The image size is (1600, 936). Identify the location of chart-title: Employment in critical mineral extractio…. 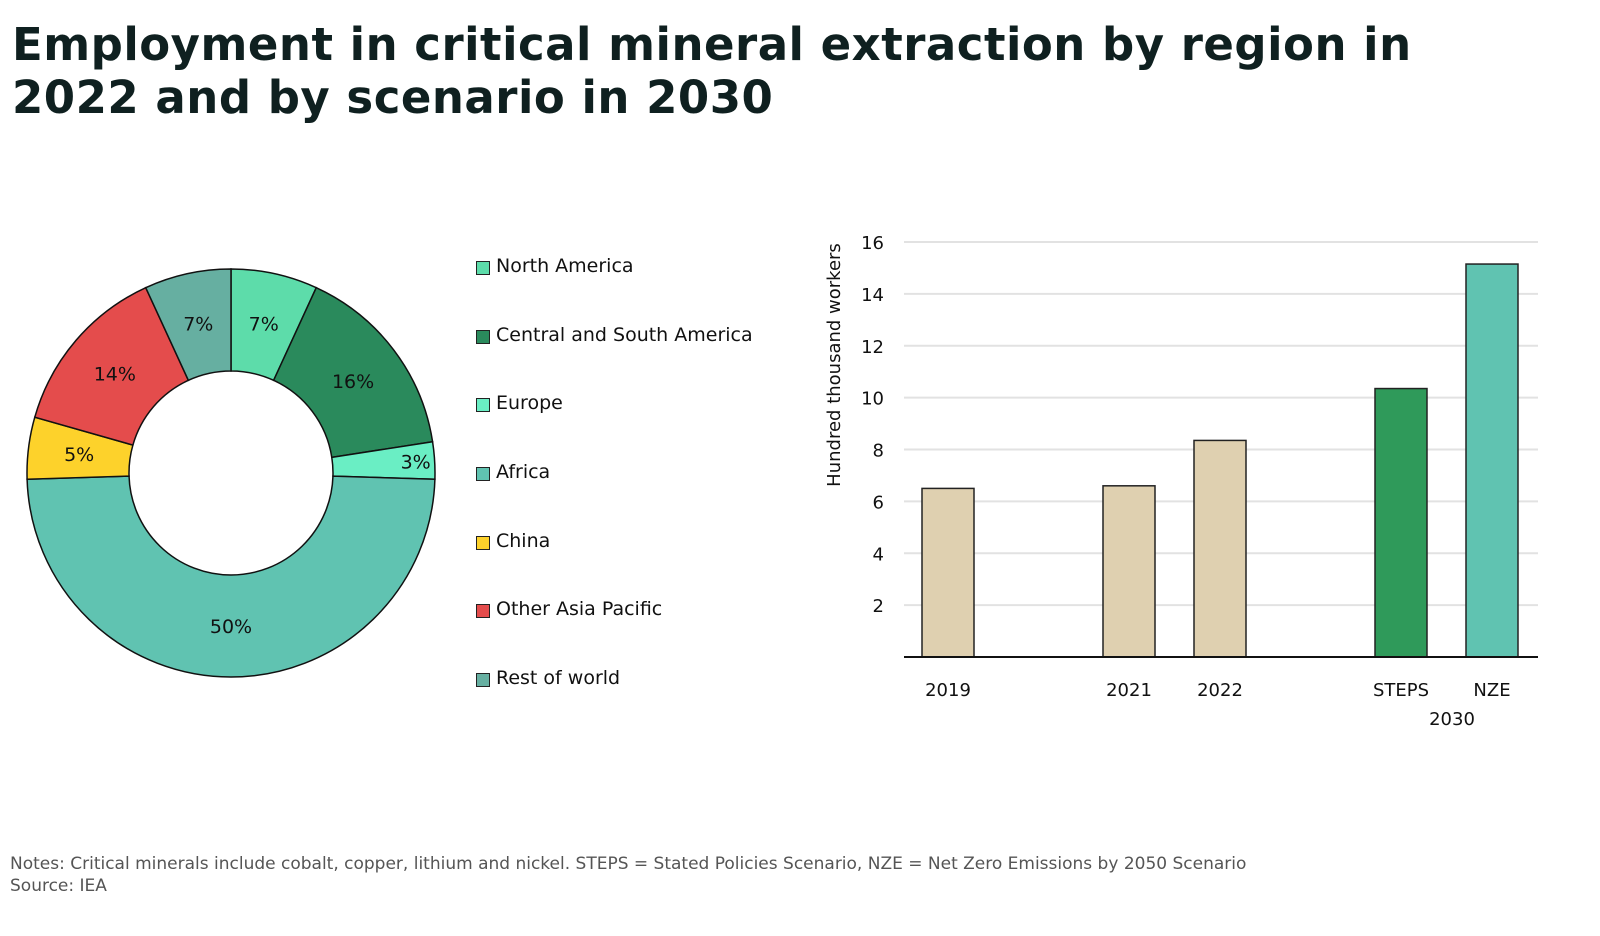
(712, 71).